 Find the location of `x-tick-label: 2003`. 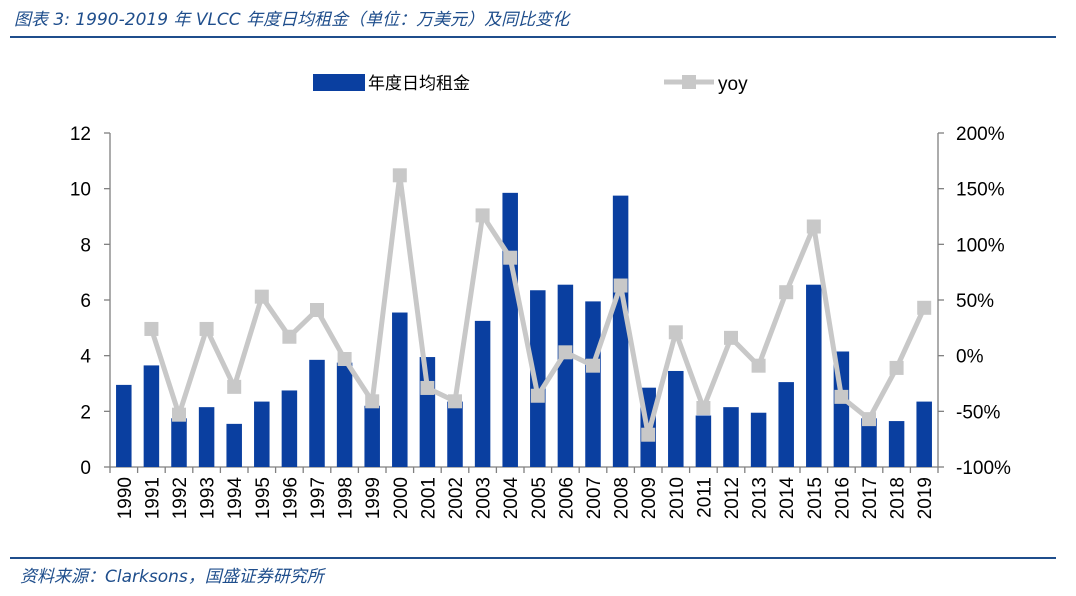

x-tick-label: 2003 is located at coordinates (484, 498).